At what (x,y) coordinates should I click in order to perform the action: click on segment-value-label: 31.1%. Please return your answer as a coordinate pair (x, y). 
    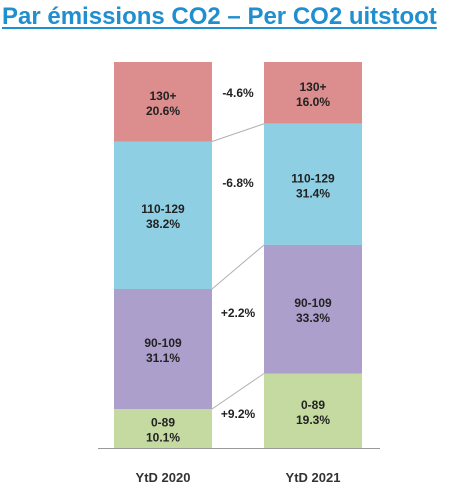
    Looking at the image, I should click on (163, 358).